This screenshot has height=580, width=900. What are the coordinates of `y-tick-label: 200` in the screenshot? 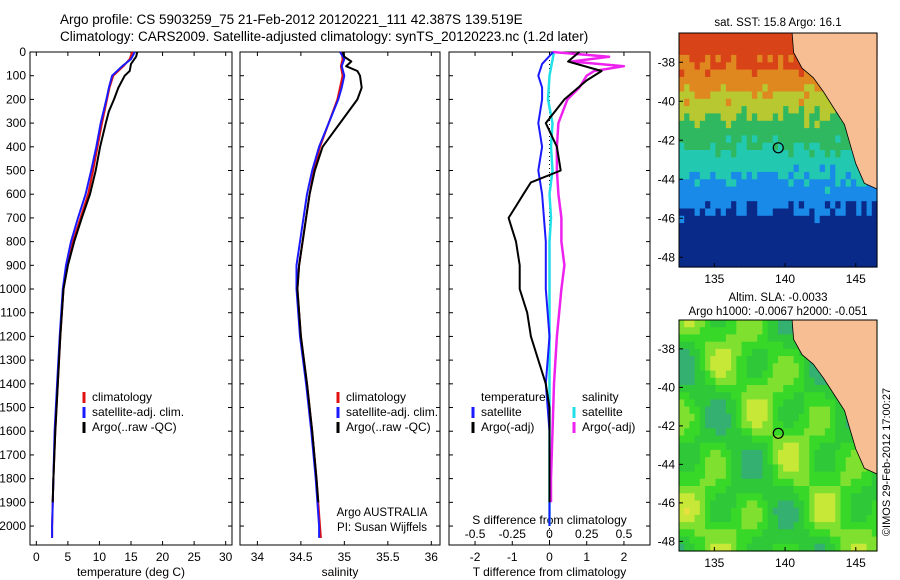 It's located at (16, 99).